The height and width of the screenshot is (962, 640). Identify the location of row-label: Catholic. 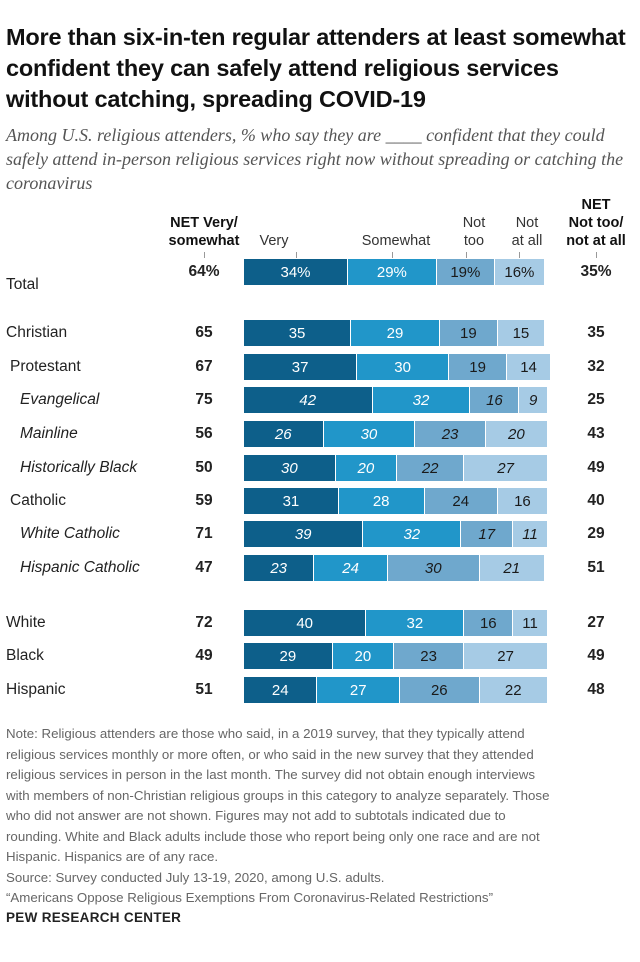
(38, 500).